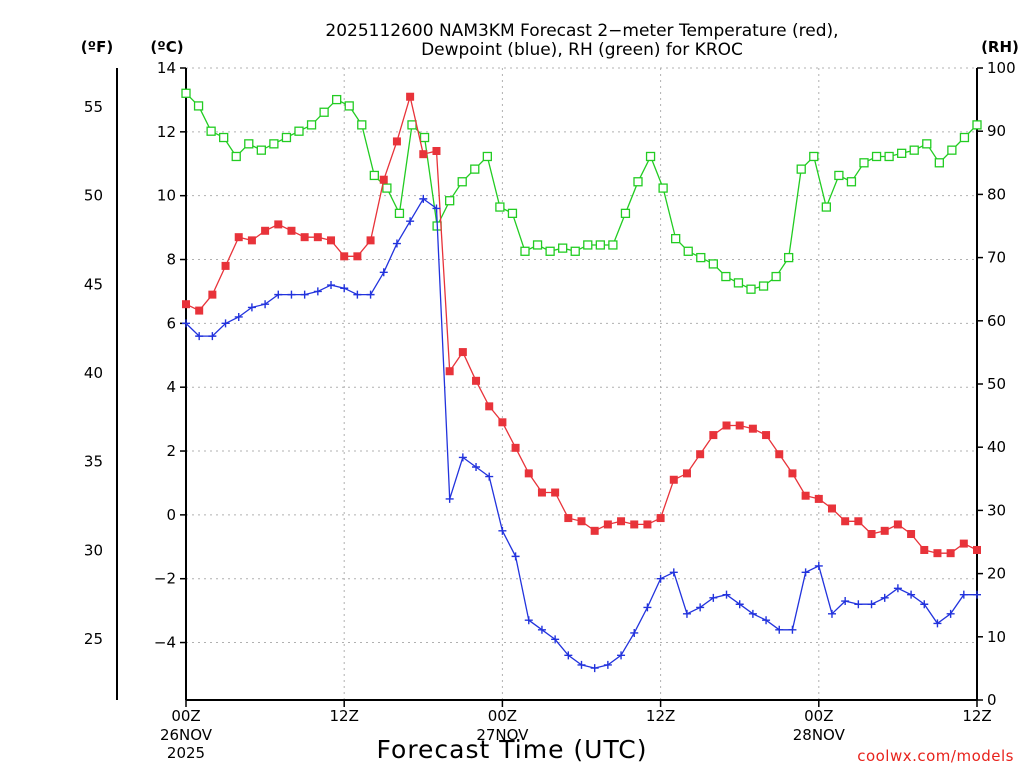 The image size is (1024, 768). Describe the element at coordinates (166, 47) in the screenshot. I see `celsius-unit-label: (ºC)` at that location.